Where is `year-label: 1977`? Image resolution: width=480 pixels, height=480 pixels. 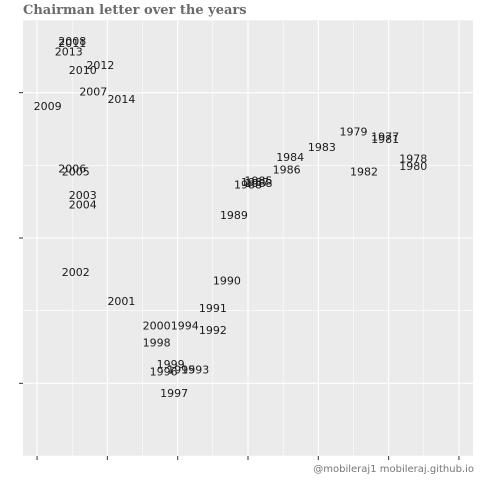
year-label: 1977 is located at coordinates (385, 137).